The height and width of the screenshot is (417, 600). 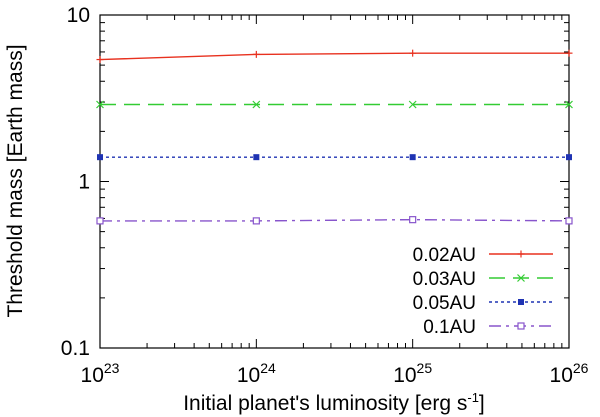 What do you see at coordinates (100, 373) in the screenshot?
I see `x-tick-label: 1023` at bounding box center [100, 373].